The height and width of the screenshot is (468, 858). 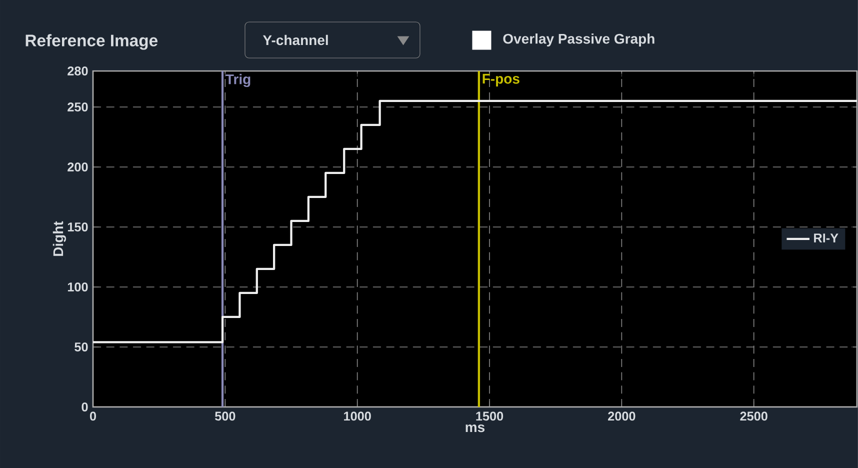 I want to click on y-tick-label: 50, so click(x=81, y=347).